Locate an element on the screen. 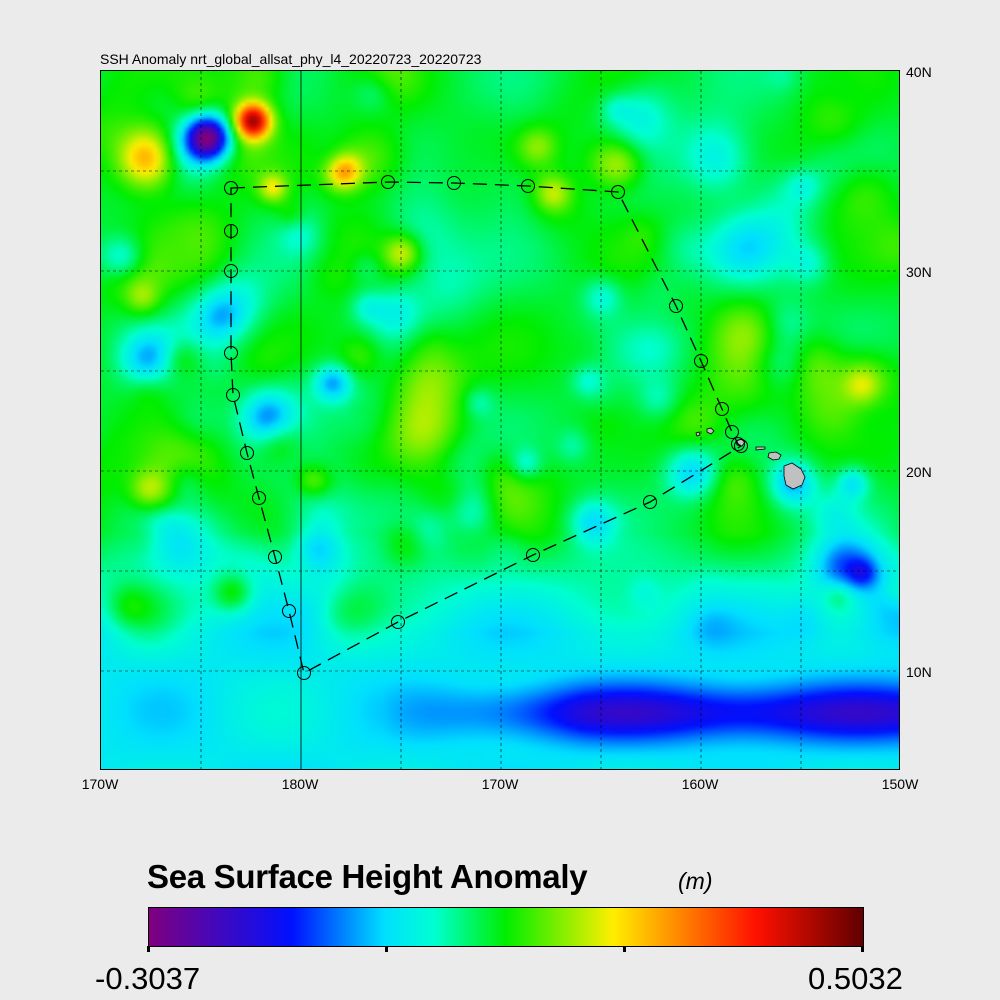 Image resolution: width=1000 pixels, height=1000 pixels. lat-label: 10N is located at coordinates (919, 672).